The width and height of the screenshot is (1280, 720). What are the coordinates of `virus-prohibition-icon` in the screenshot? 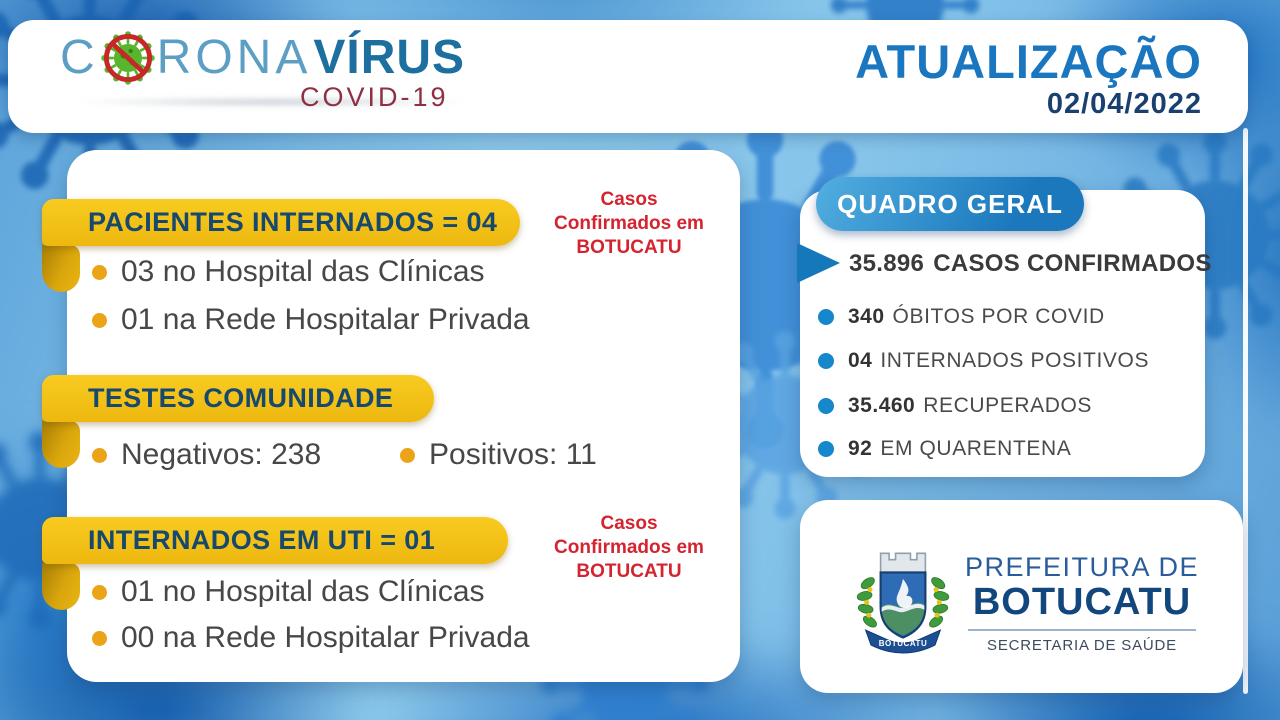 It's located at (127, 57).